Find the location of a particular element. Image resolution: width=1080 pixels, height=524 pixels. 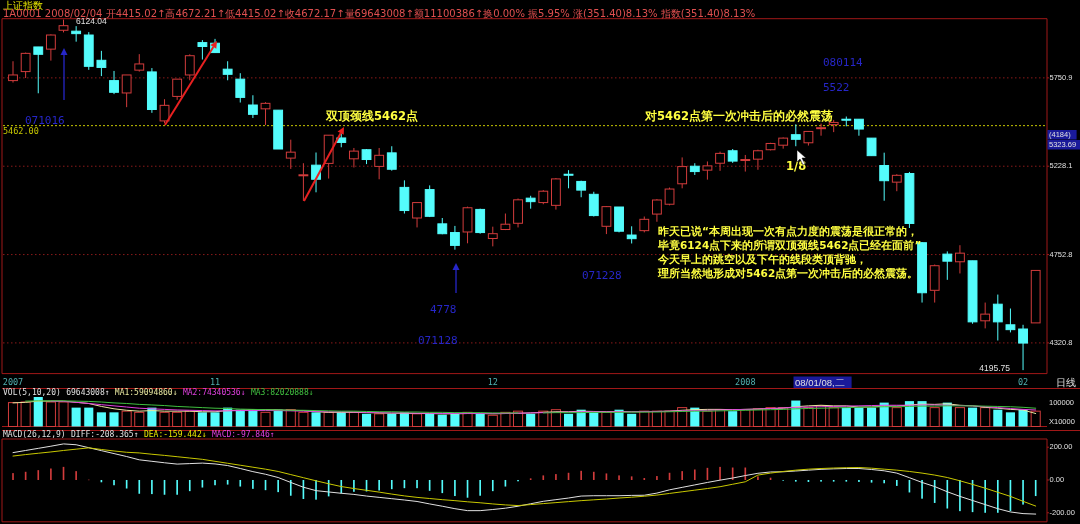

annotation: 今天早上的跳空以及下午的线段类顶背驰， is located at coordinates (762, 259).